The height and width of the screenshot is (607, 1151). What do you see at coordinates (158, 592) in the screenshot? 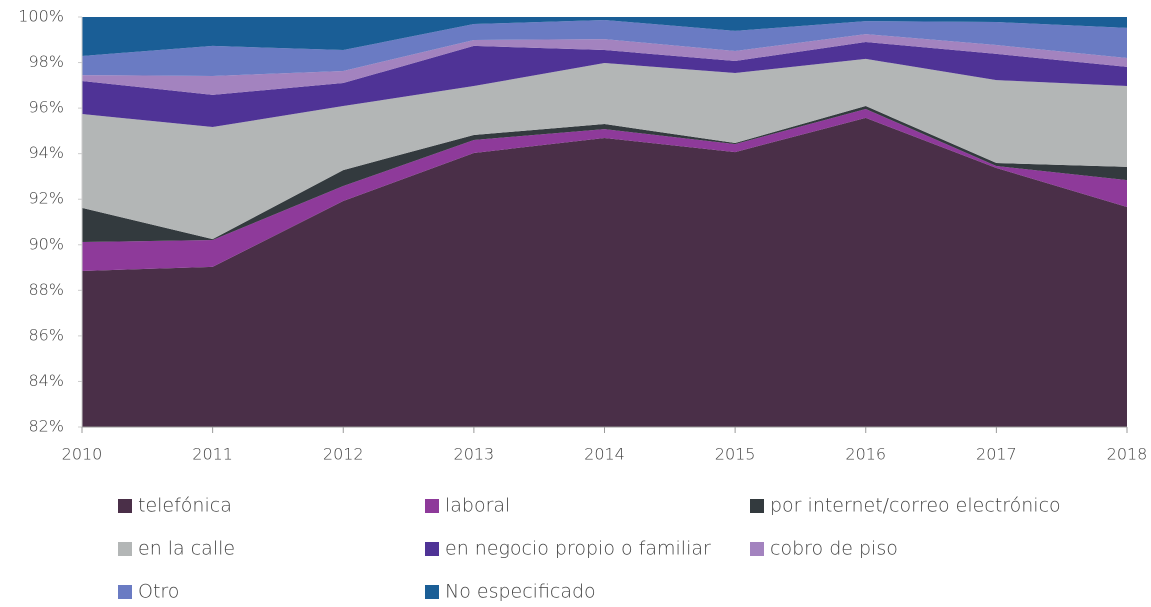
I see `legend-label: Otro` at bounding box center [158, 592].